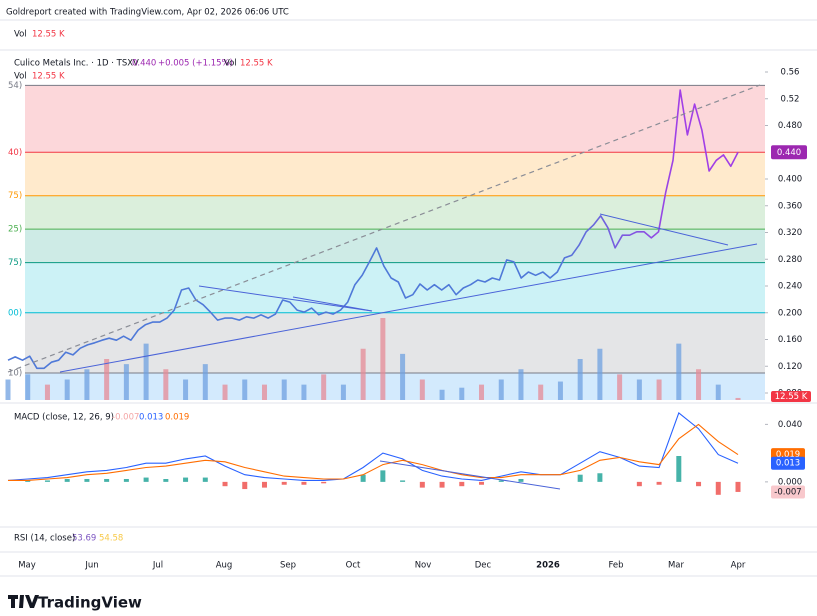  What do you see at coordinates (125, 418) in the screenshot?
I see `macd-hist-legend: -0.007` at bounding box center [125, 418].